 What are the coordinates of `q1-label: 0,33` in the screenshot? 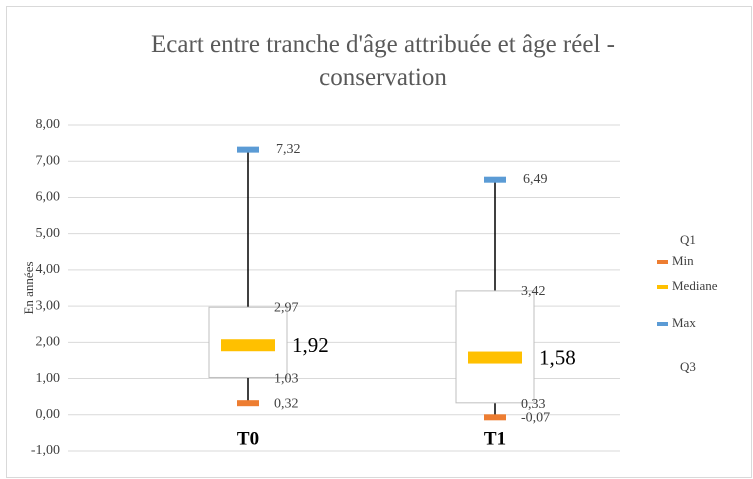 It's located at (533, 404).